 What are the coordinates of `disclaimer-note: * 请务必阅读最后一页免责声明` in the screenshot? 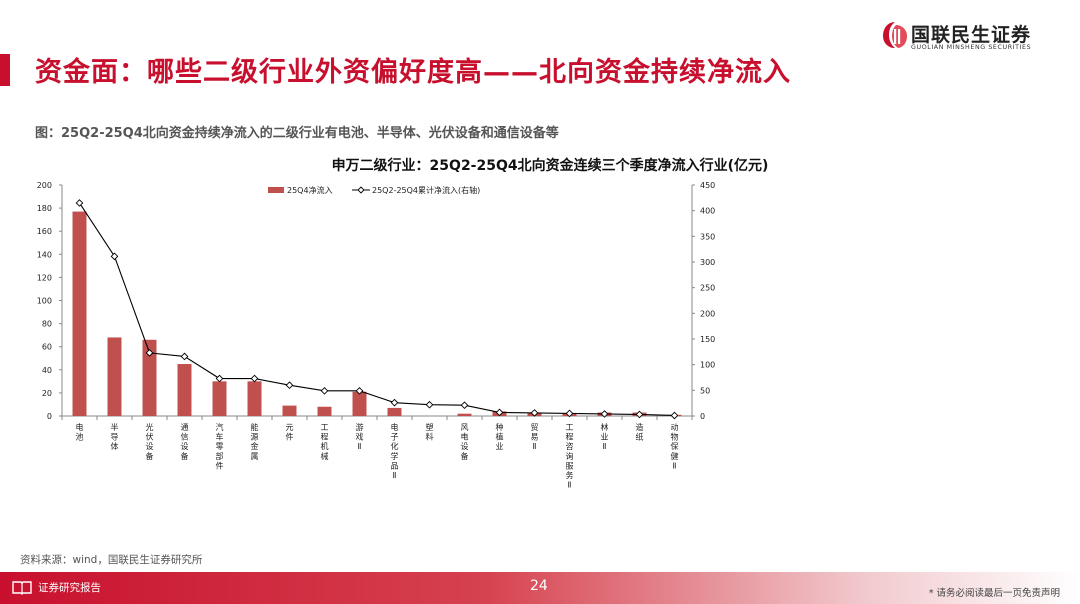 It's located at (994, 593).